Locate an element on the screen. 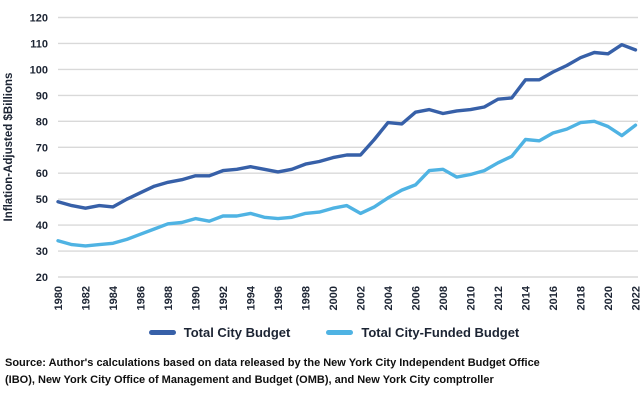 The height and width of the screenshot is (403, 640). y-axis-title: Inflation-Adjusted $Billions is located at coordinates (9, 147).